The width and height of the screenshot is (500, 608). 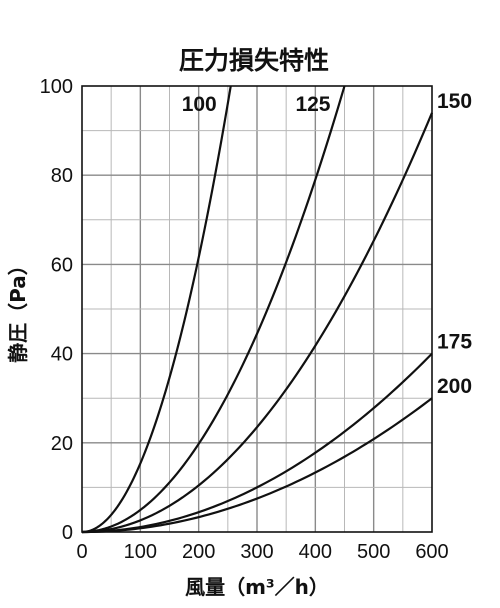 I want to click on series-label-100: 100, so click(x=199, y=104).